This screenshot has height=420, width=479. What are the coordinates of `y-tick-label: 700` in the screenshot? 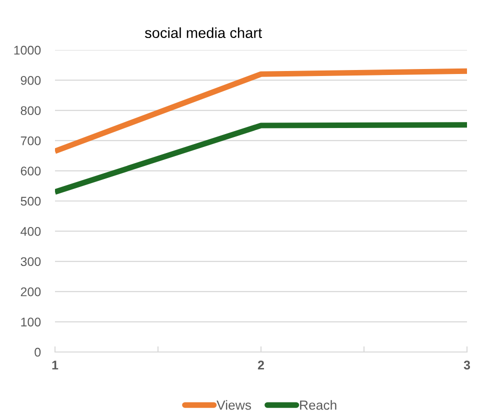 It's located at (30, 141).